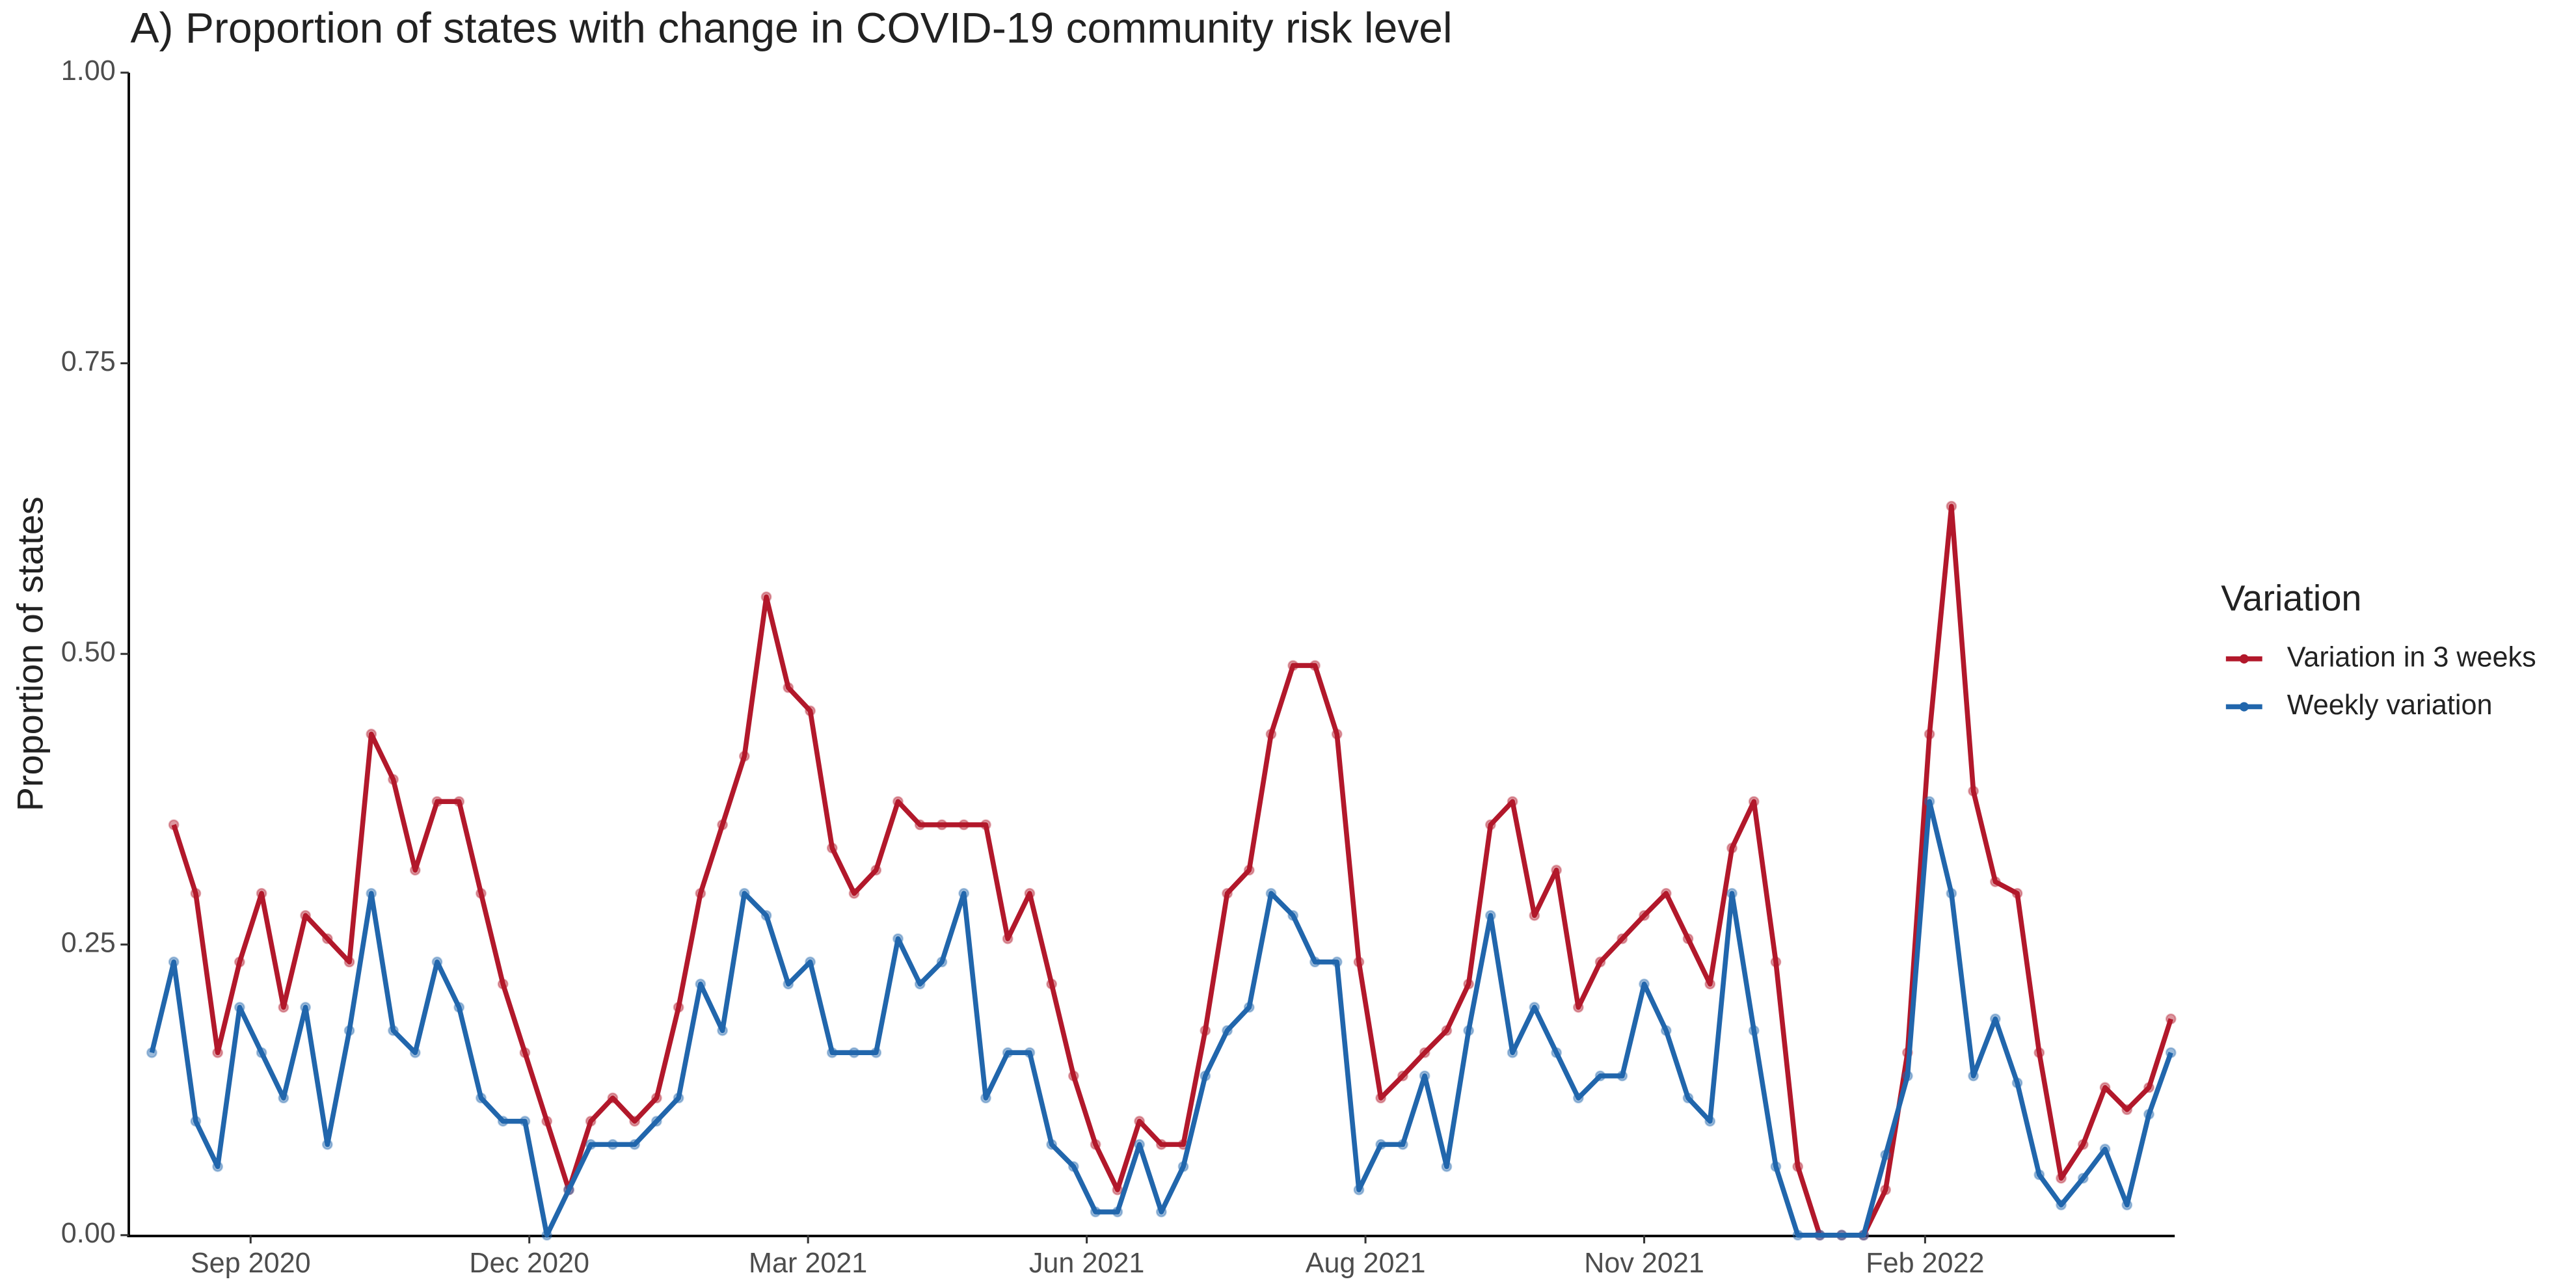 Image resolution: width=2576 pixels, height=1288 pixels. What do you see at coordinates (1644, 1263) in the screenshot?
I see `x-tick-label: Nov 2021` at bounding box center [1644, 1263].